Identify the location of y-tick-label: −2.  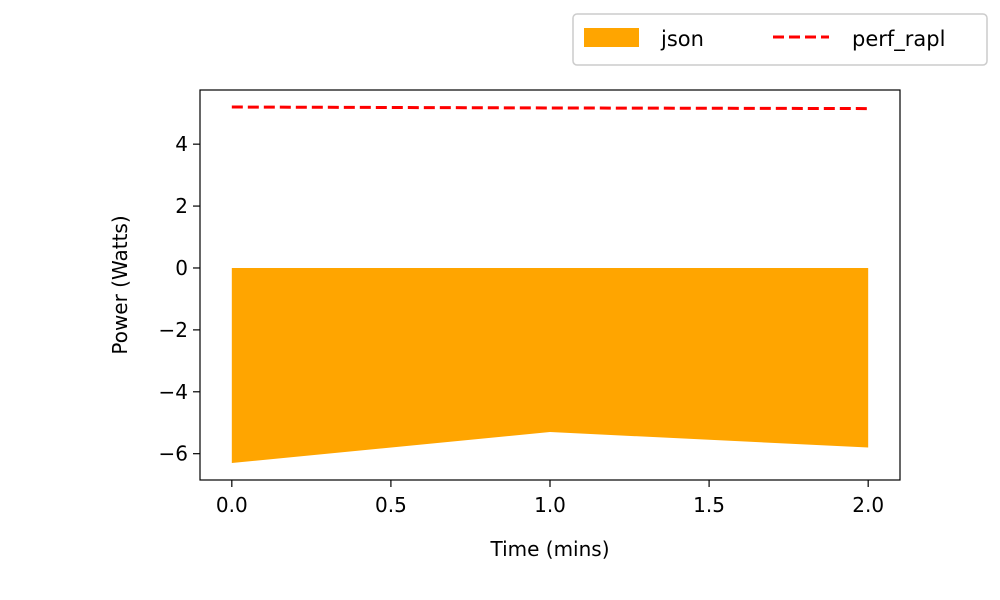
(173, 330).